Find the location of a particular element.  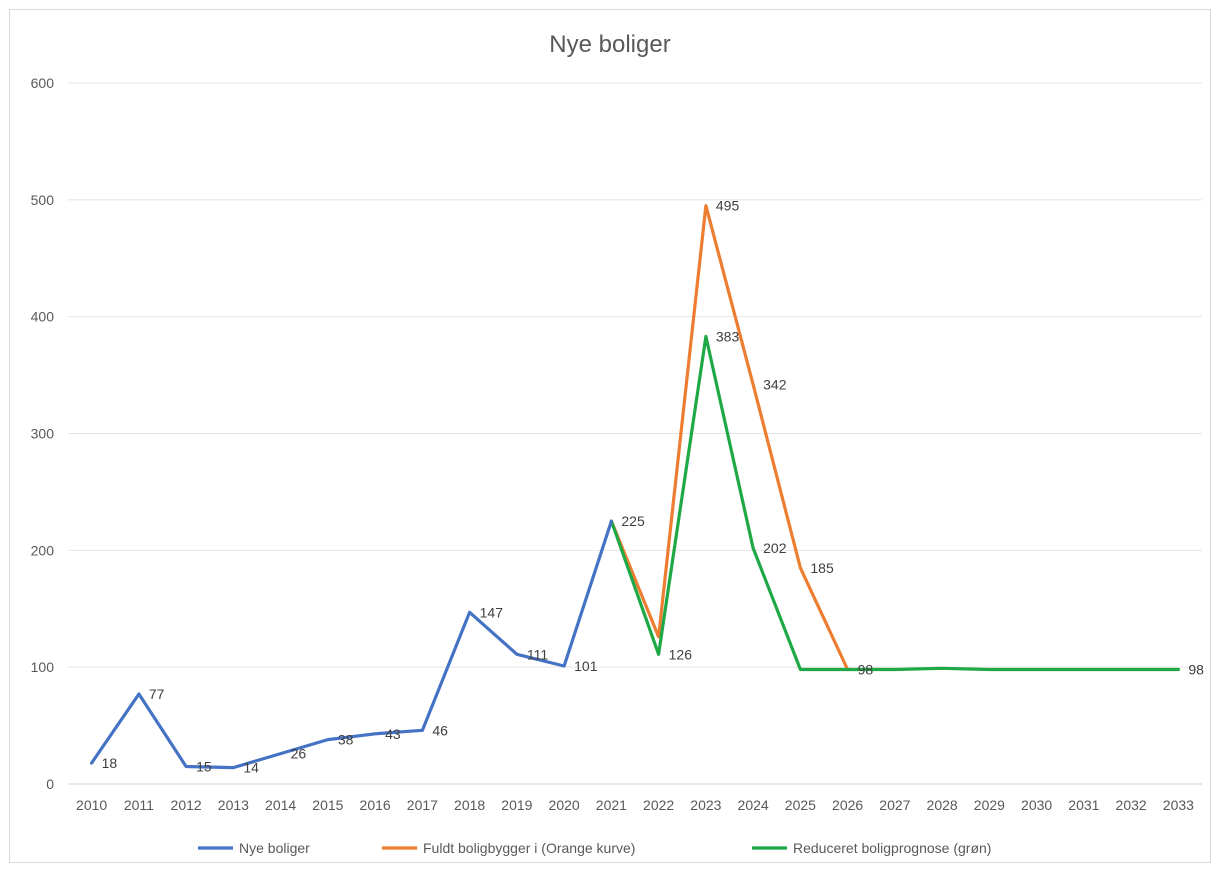

y-tick-label: 100 is located at coordinates (43, 667).